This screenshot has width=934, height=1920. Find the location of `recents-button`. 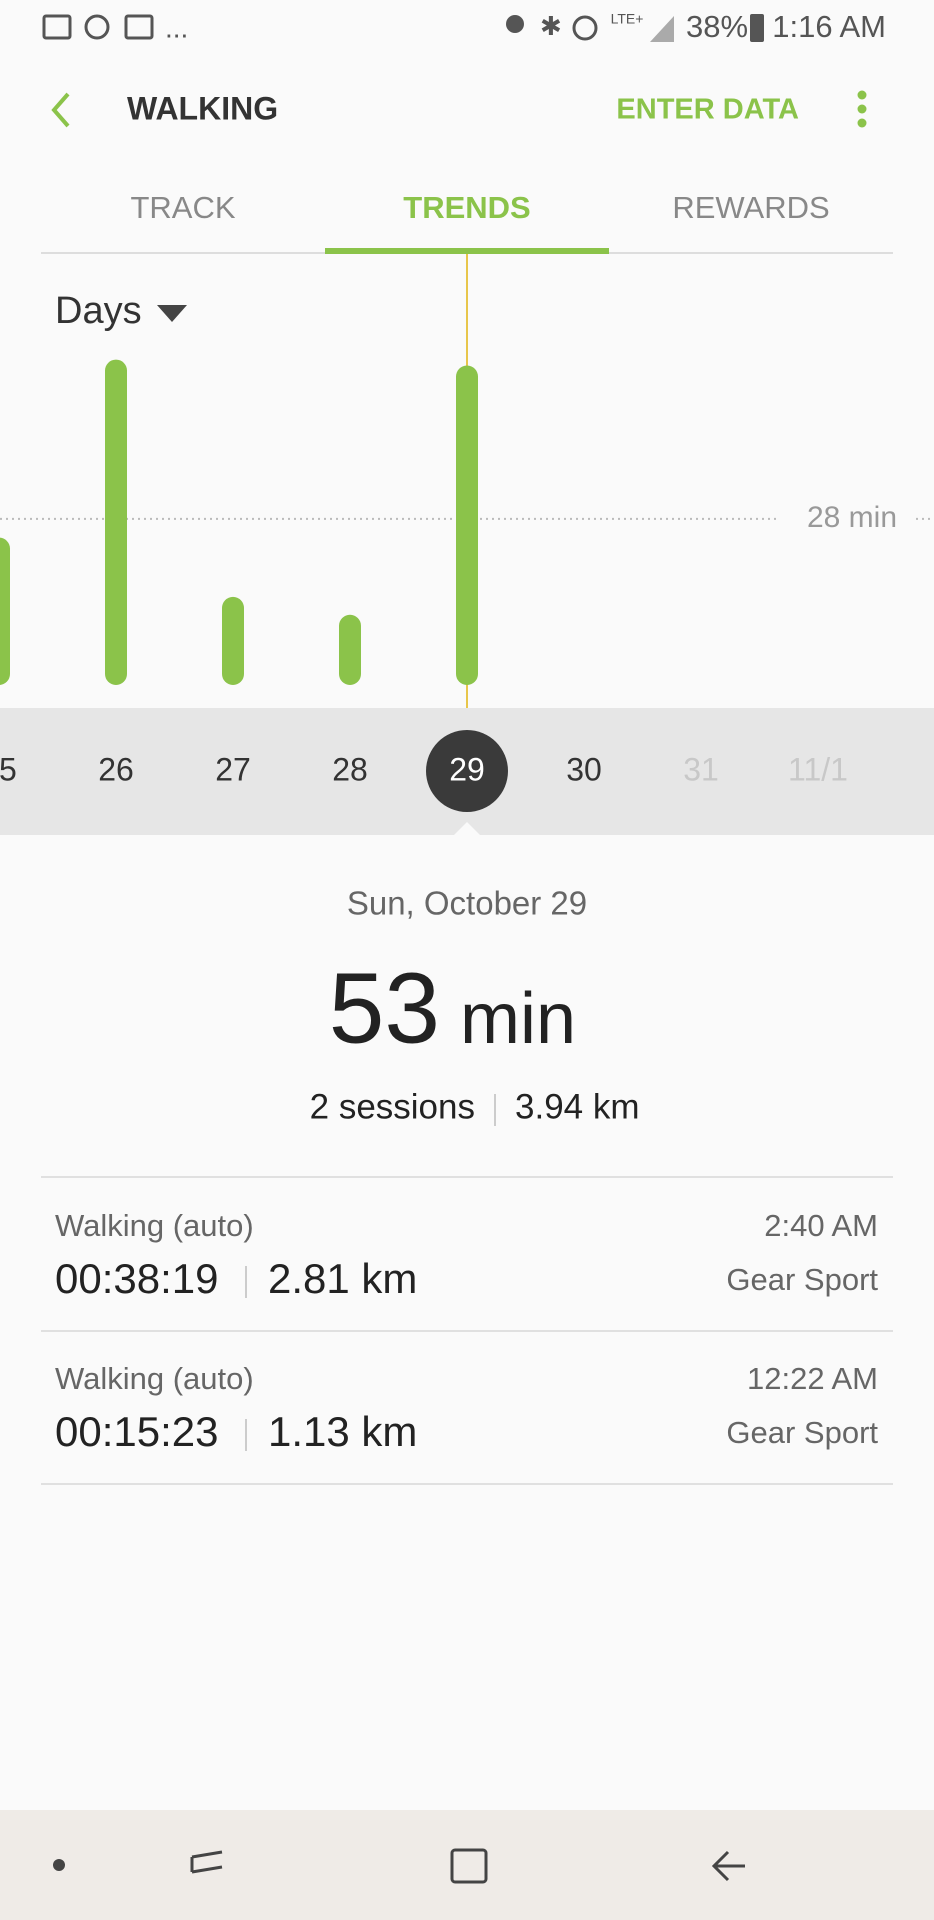

recents-button is located at coordinates (206, 1862).